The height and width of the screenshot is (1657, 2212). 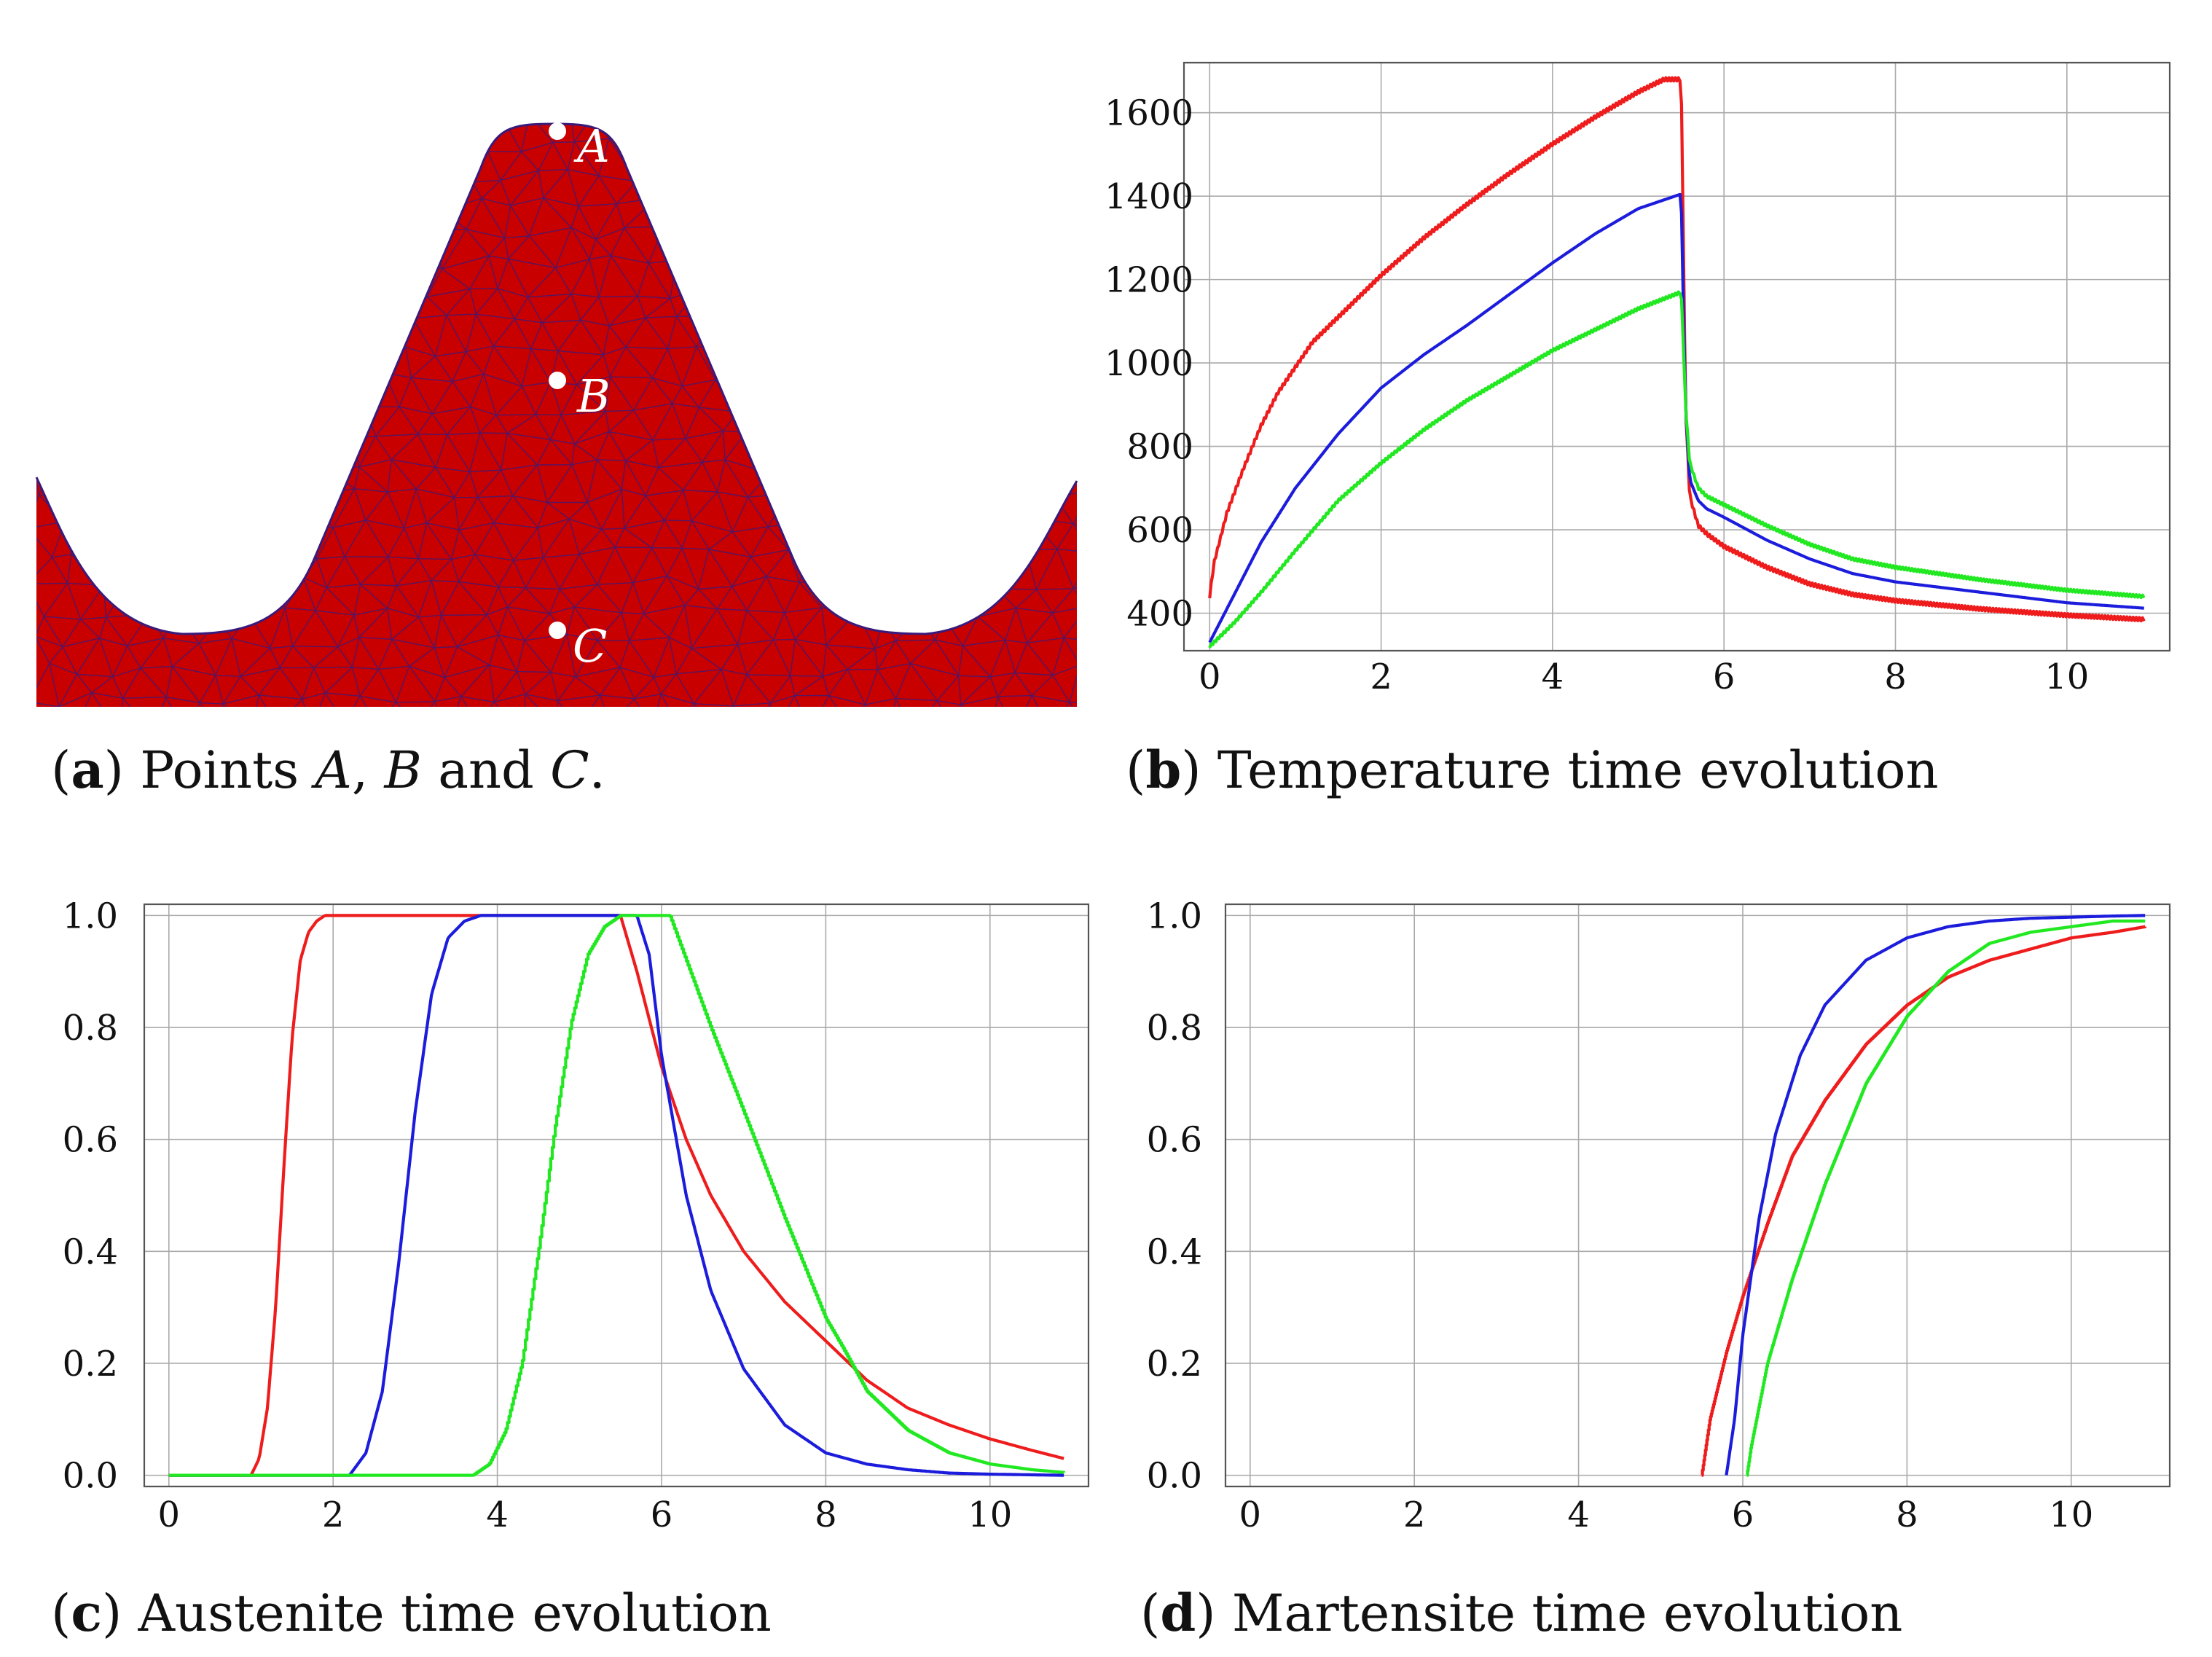 I want to click on chart-d-series-C, so click(x=1946, y=1198).